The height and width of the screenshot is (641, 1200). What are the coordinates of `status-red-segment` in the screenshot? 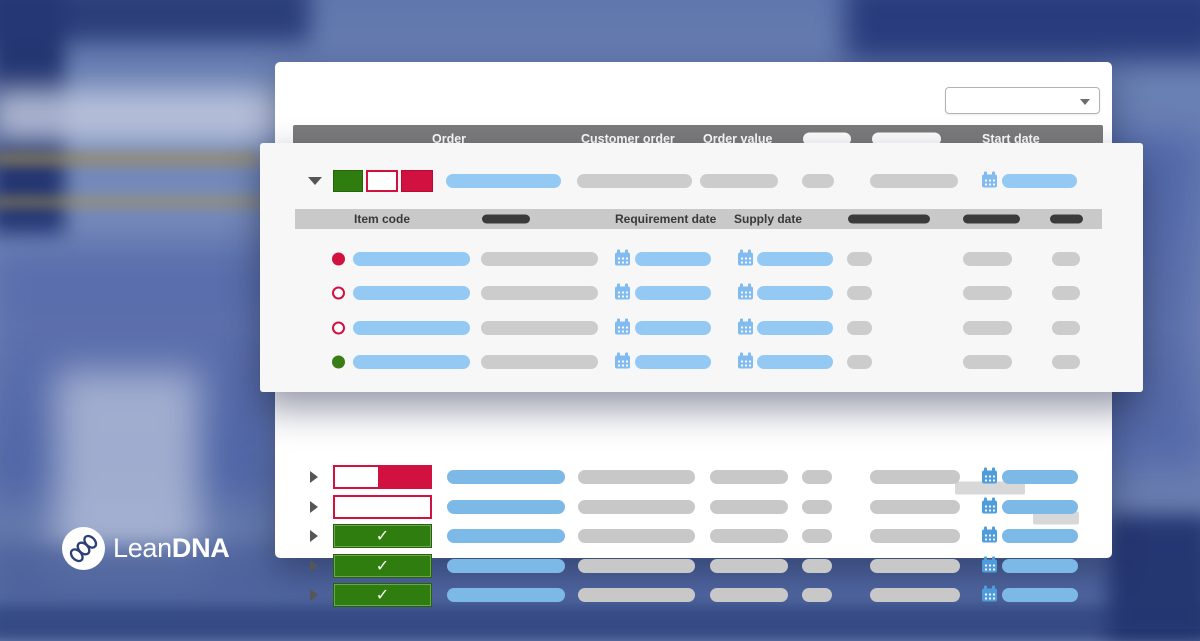 It's located at (406, 477).